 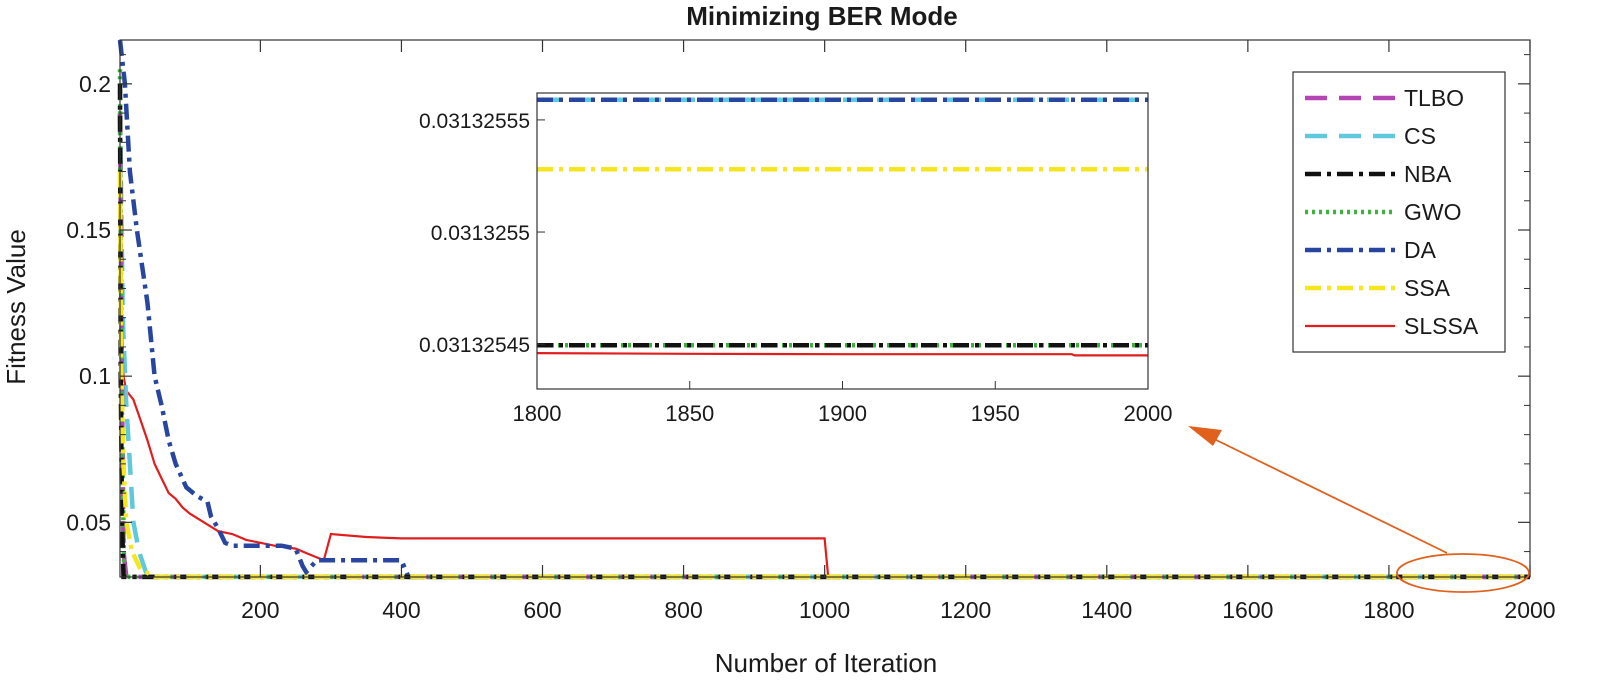 What do you see at coordinates (474, 345) in the screenshot?
I see `inset-y-tick-label: 0.03132545` at bounding box center [474, 345].